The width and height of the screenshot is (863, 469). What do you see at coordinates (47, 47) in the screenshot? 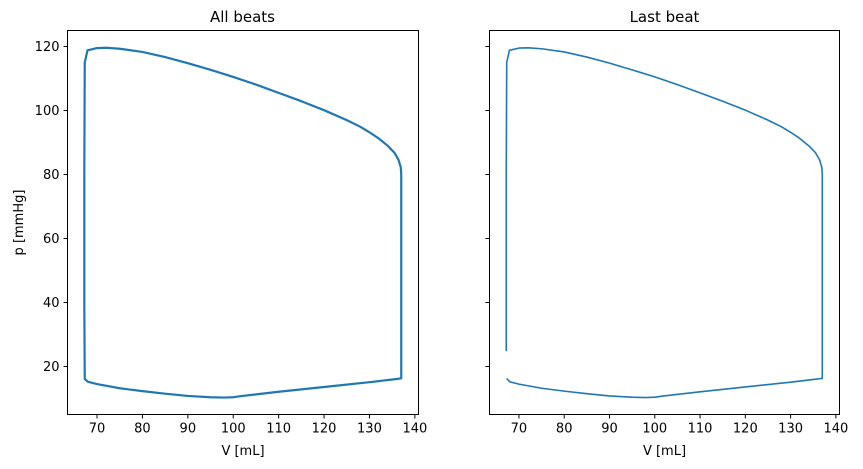
I see `y-tick-label: 120` at bounding box center [47, 47].